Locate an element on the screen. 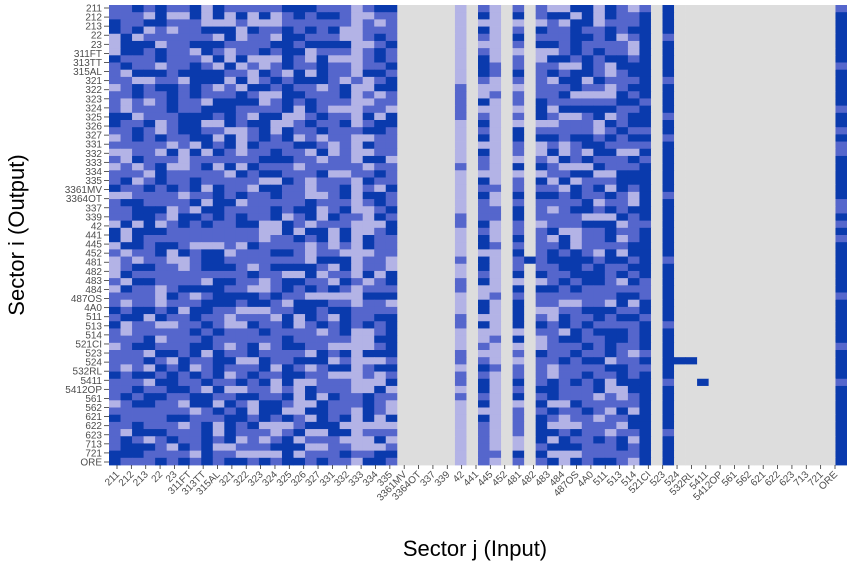  y-tick-label: 325 is located at coordinates (93, 117).